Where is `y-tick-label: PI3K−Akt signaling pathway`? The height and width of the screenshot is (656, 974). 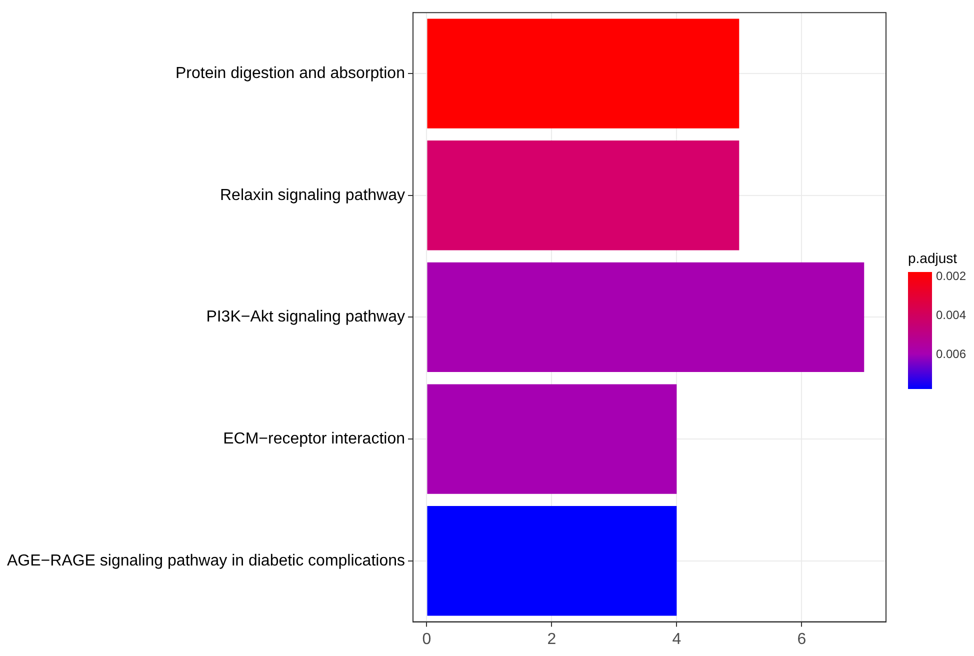
y-tick-label: PI3K−Akt signaling pathway is located at coordinates (305, 317).